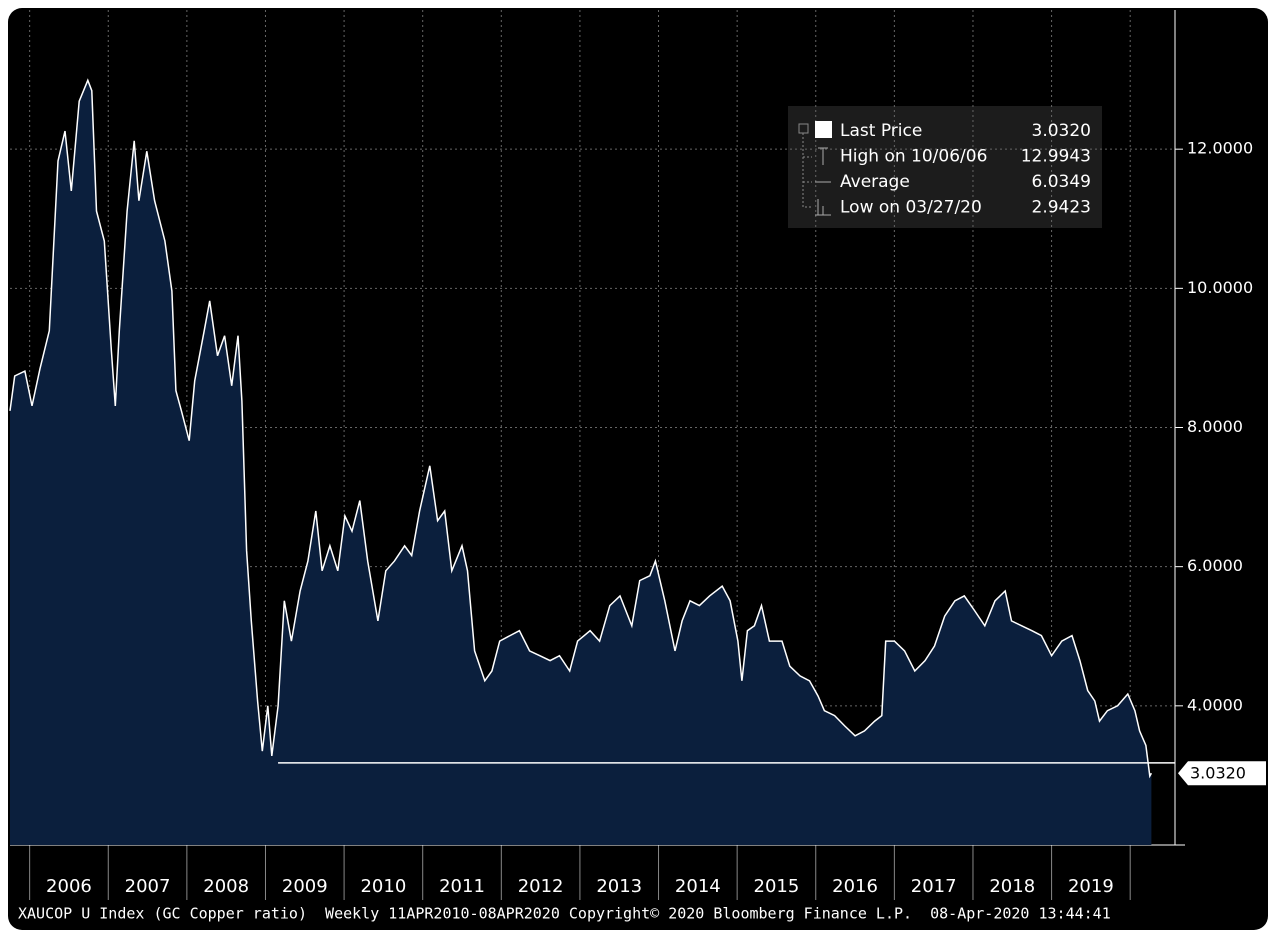 This screenshot has width=1276, height=942. Describe the element at coordinates (823, 129) in the screenshot. I see `legend-swatch` at that location.